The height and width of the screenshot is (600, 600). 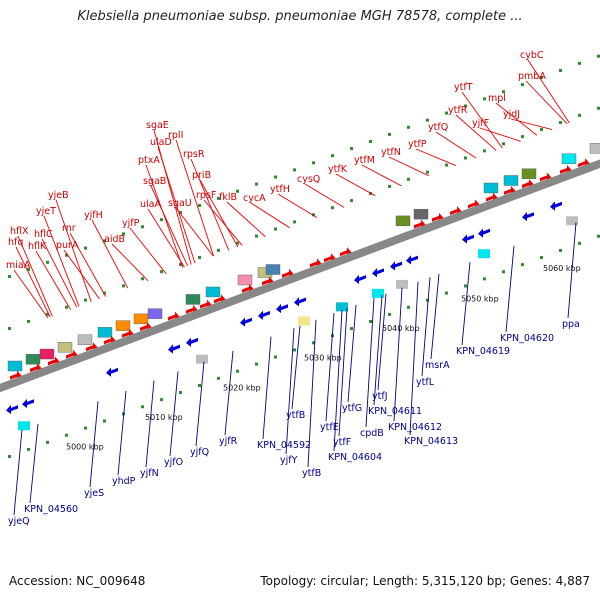 I want to click on gene-label: KPN_04592, so click(x=284, y=445).